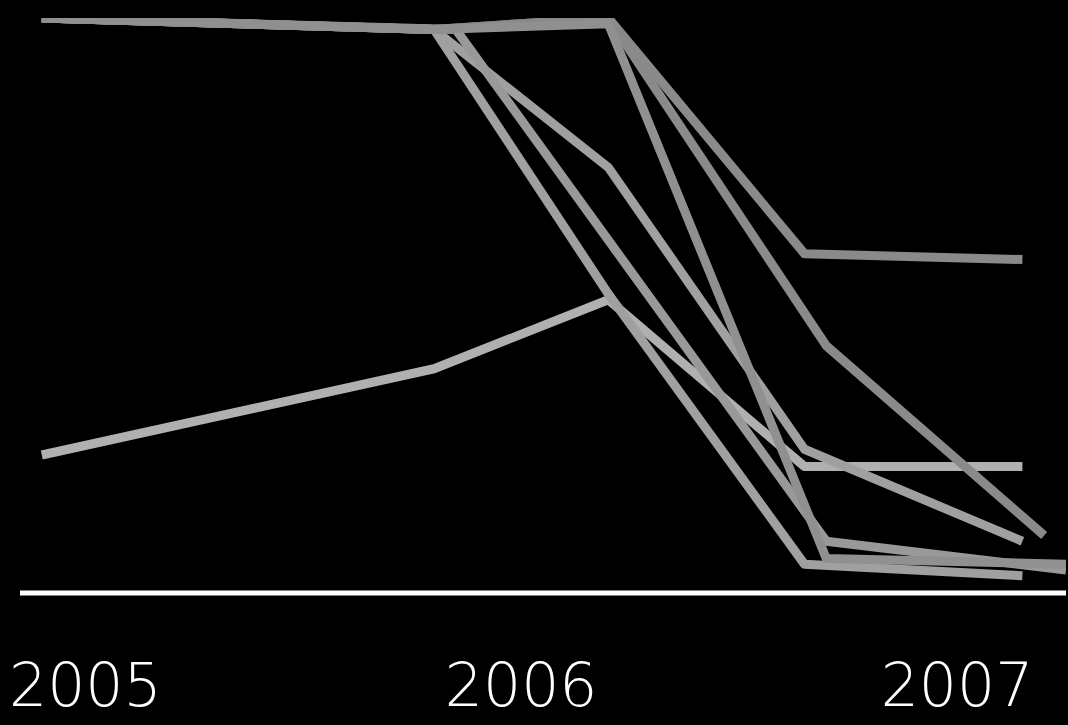  Describe the element at coordinates (521, 684) in the screenshot. I see `x-tick-label: 2006` at that location.